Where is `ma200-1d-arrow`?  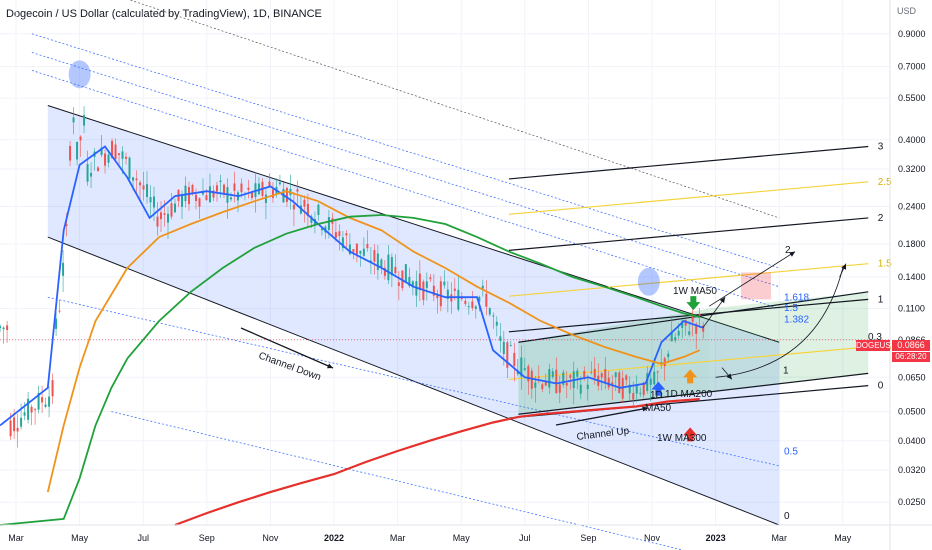
ma200-1d-arrow is located at coordinates (690, 376).